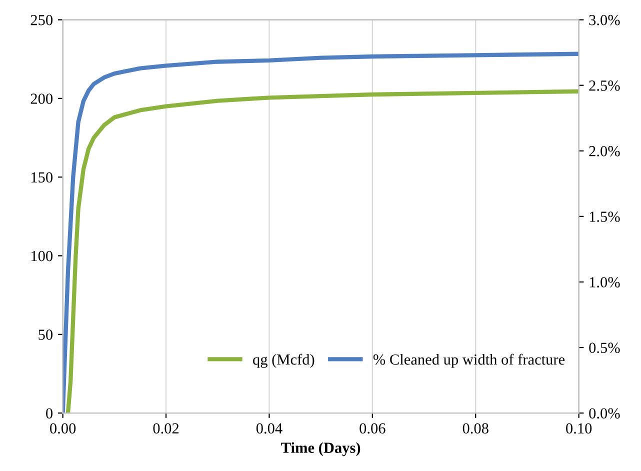  Describe the element at coordinates (604, 413) in the screenshot. I see `y2-tick-label: 0.0%` at that location.